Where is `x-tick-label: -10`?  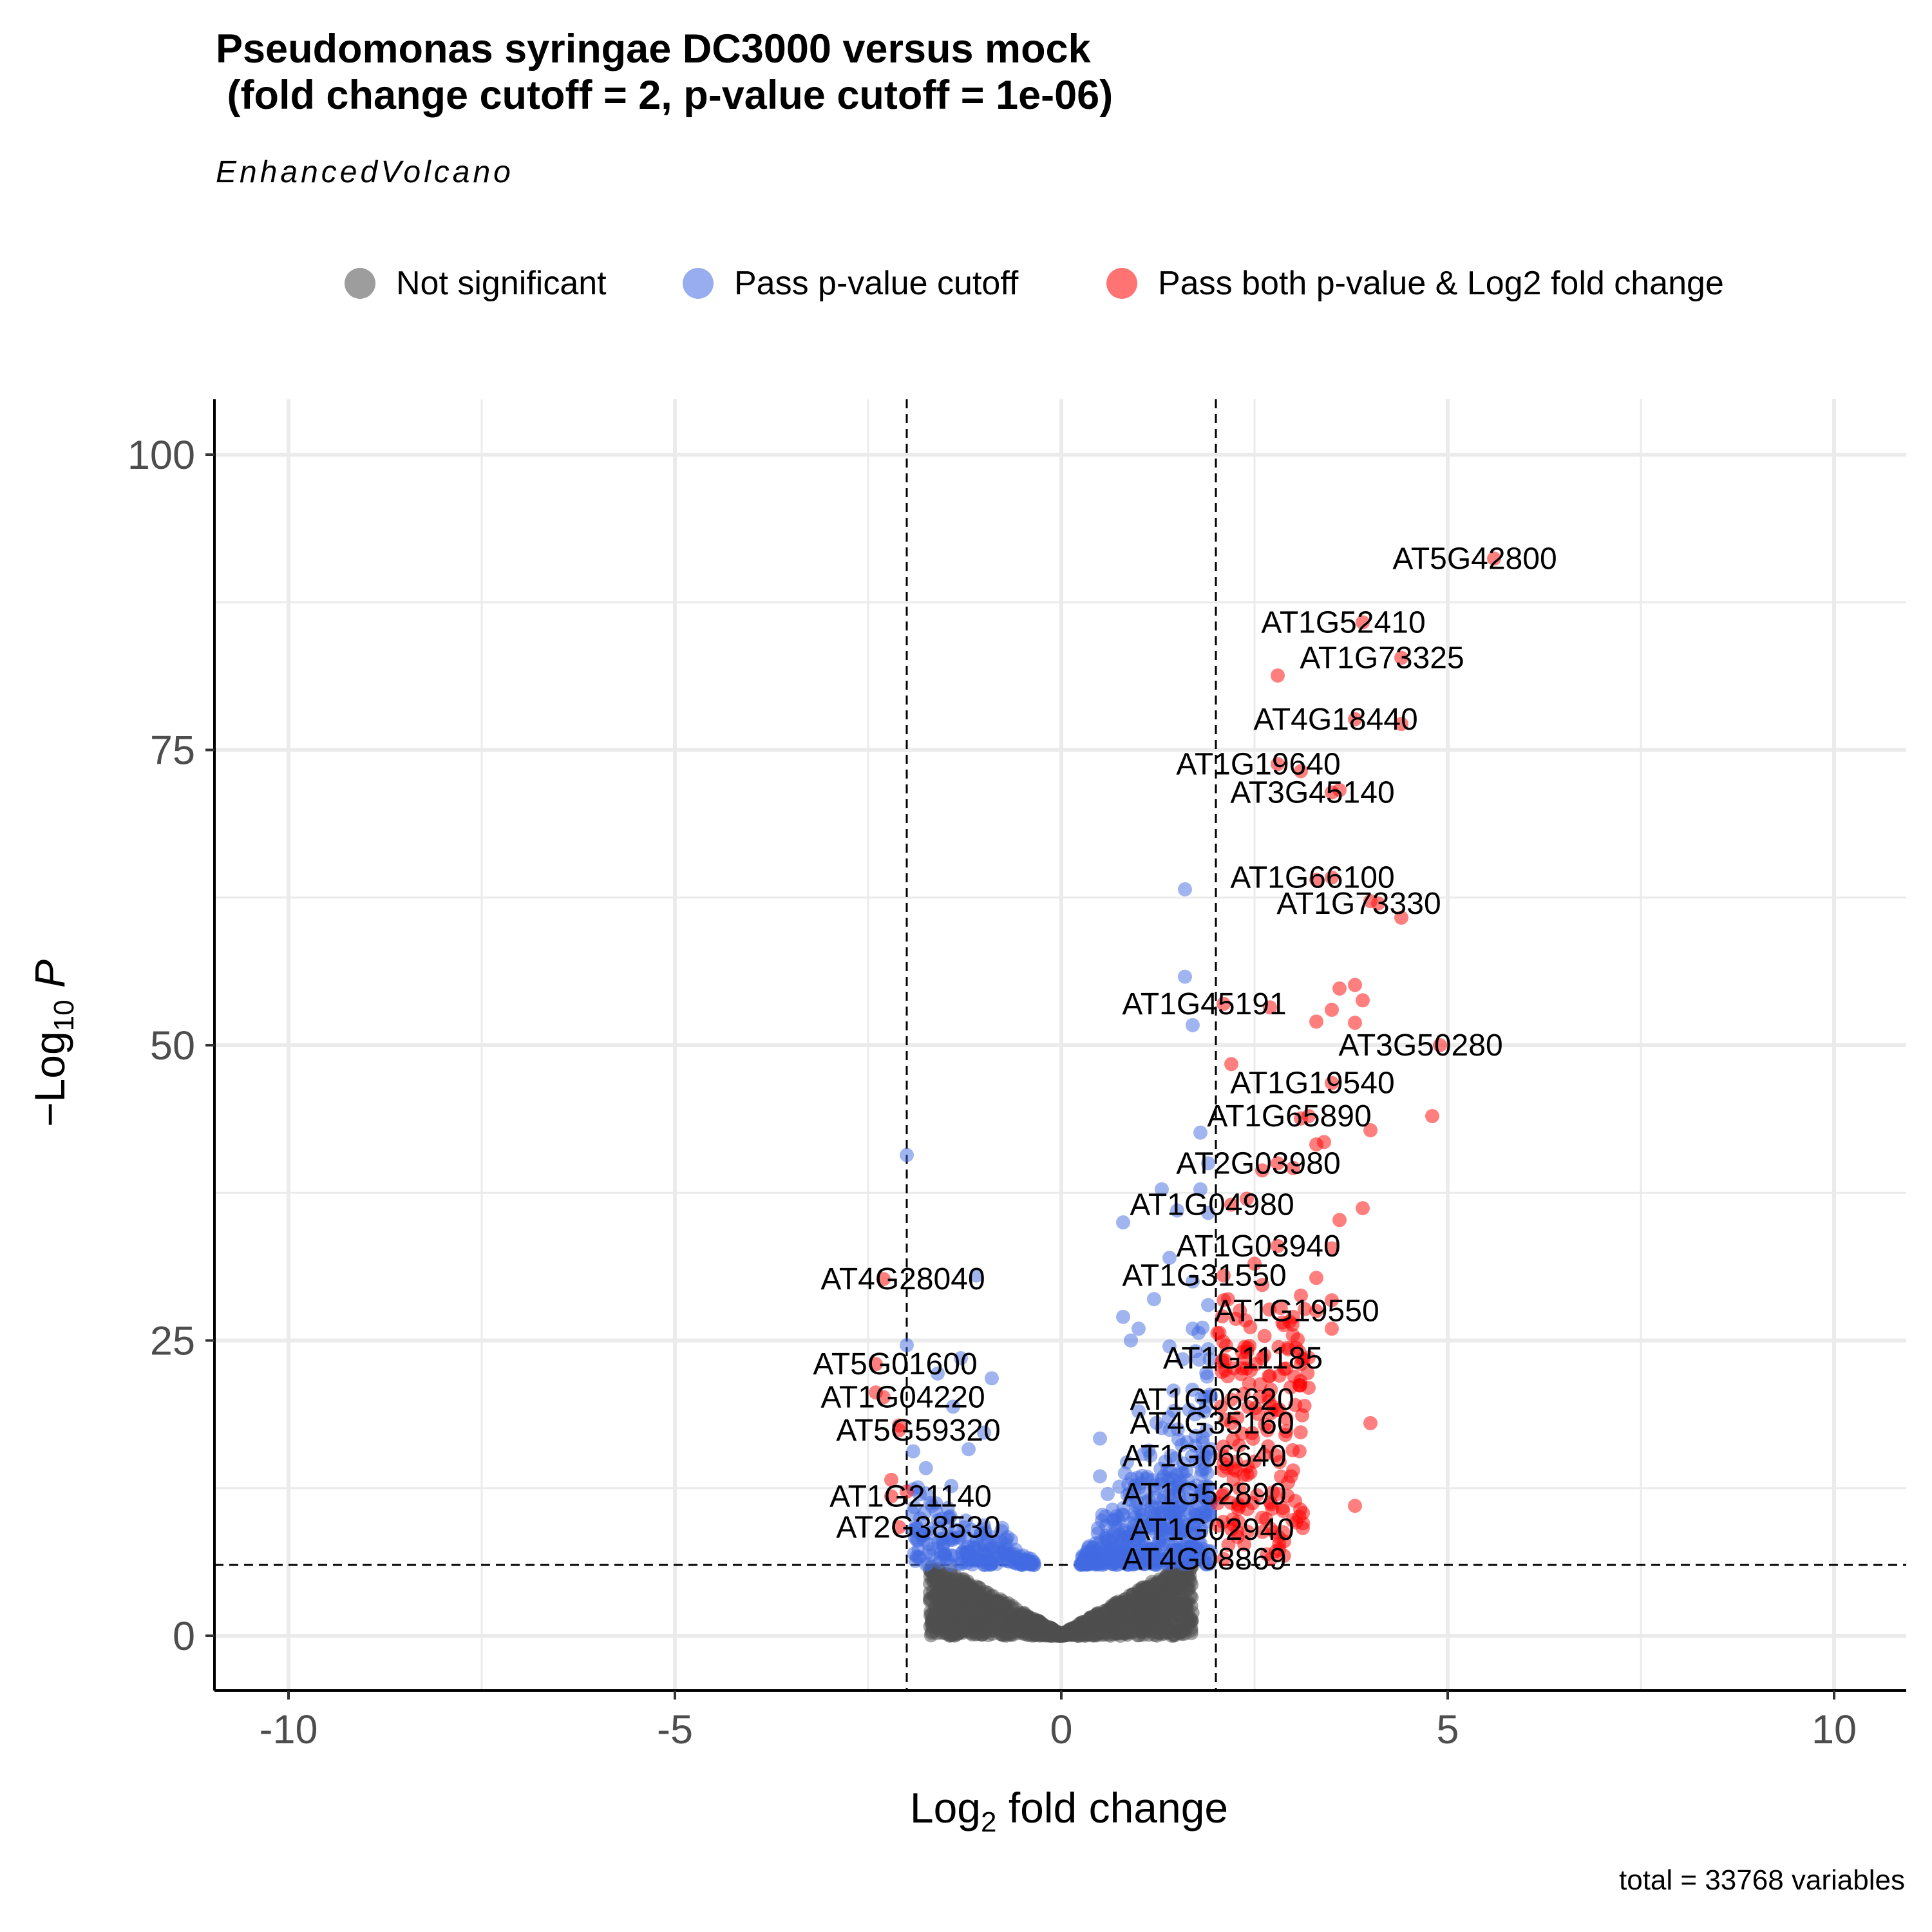 x-tick-label: -10 is located at coordinates (288, 1729).